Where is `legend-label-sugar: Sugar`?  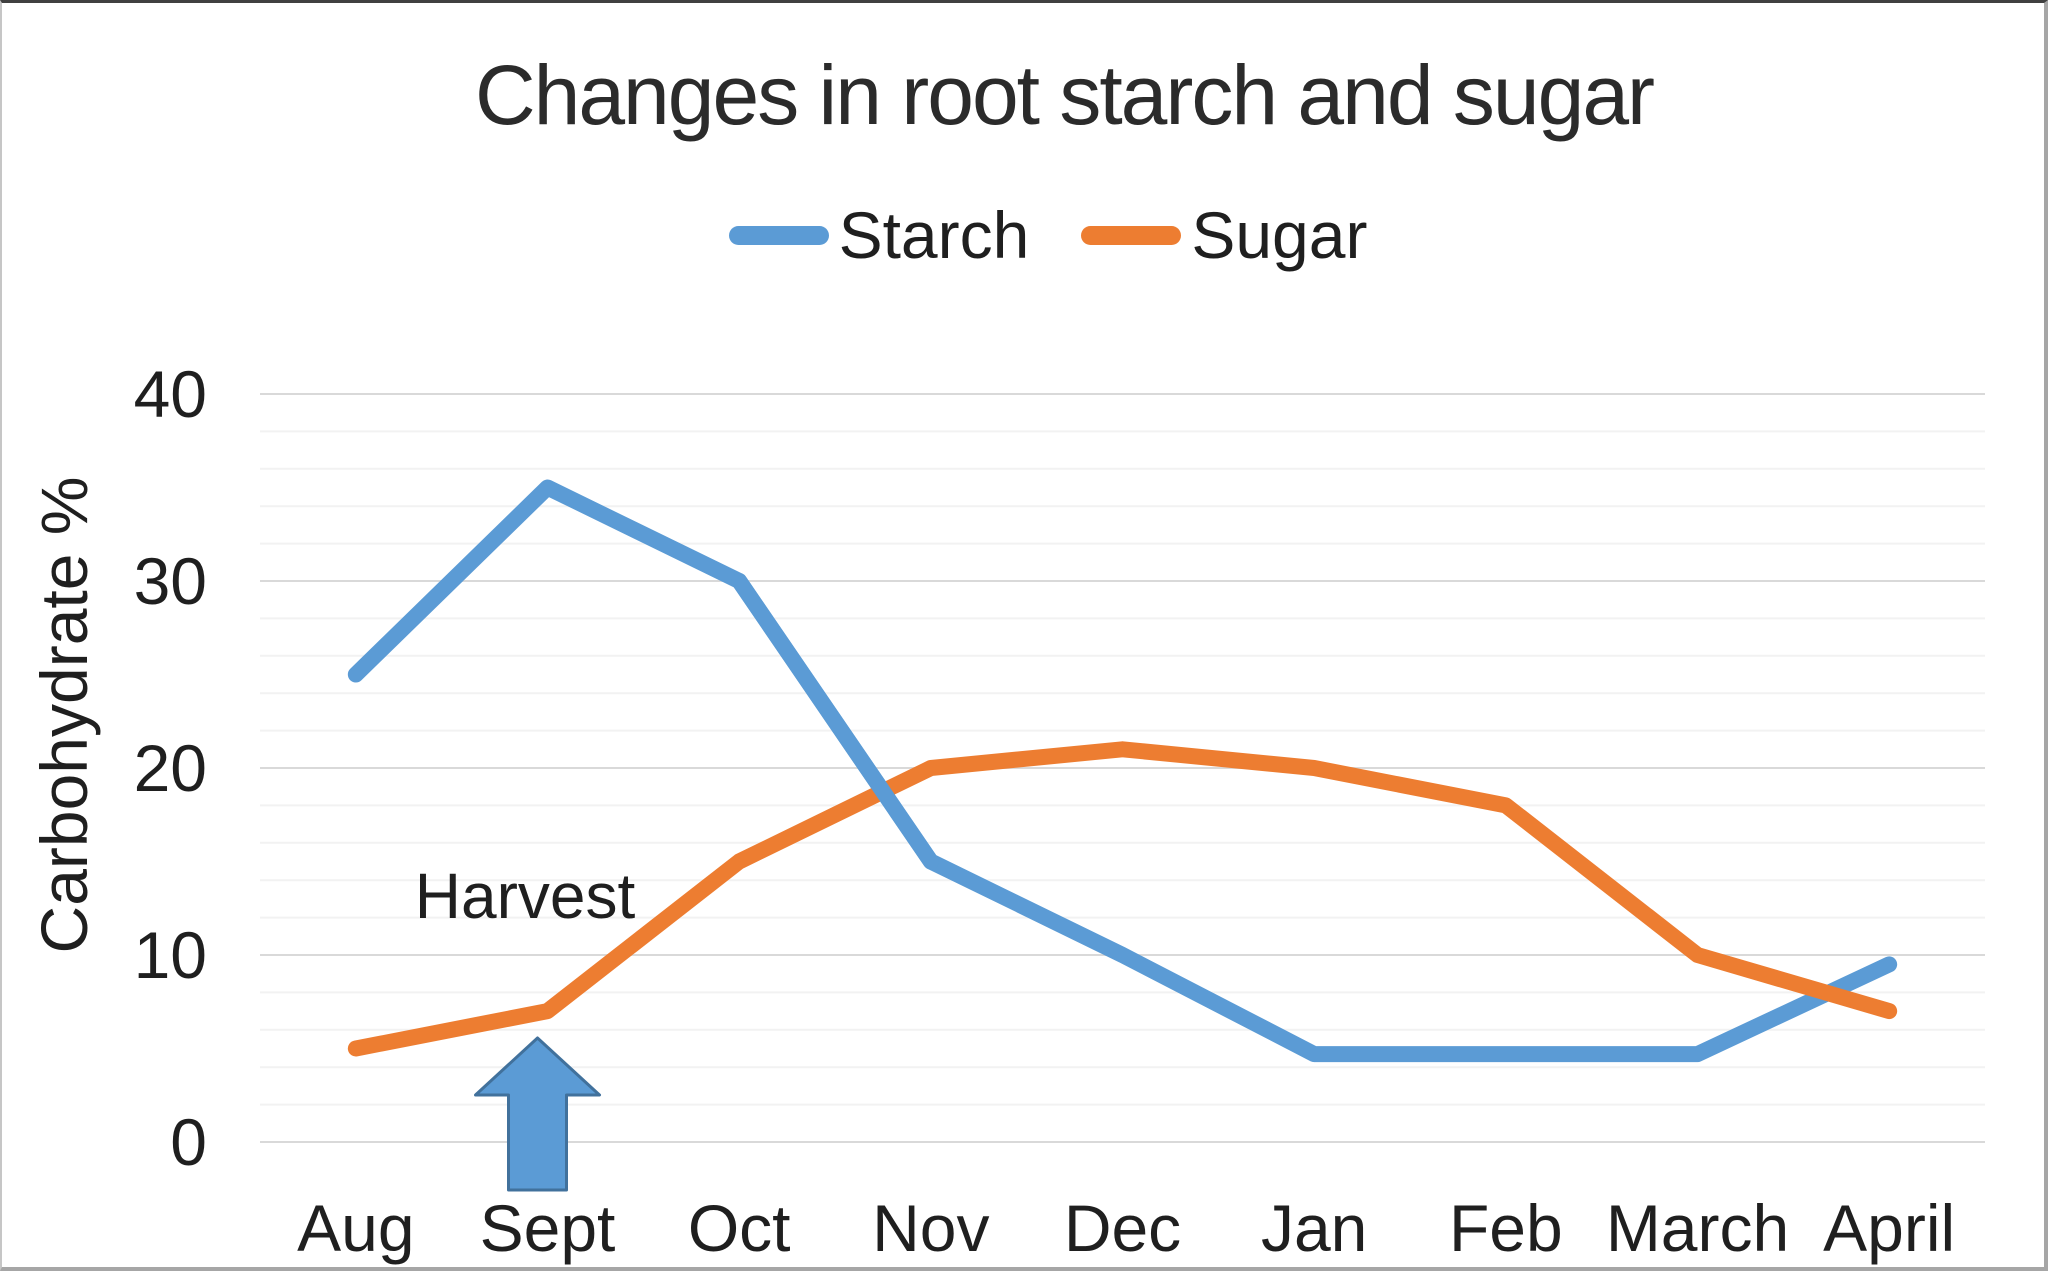 legend-label-sugar: Sugar is located at coordinates (1279, 235).